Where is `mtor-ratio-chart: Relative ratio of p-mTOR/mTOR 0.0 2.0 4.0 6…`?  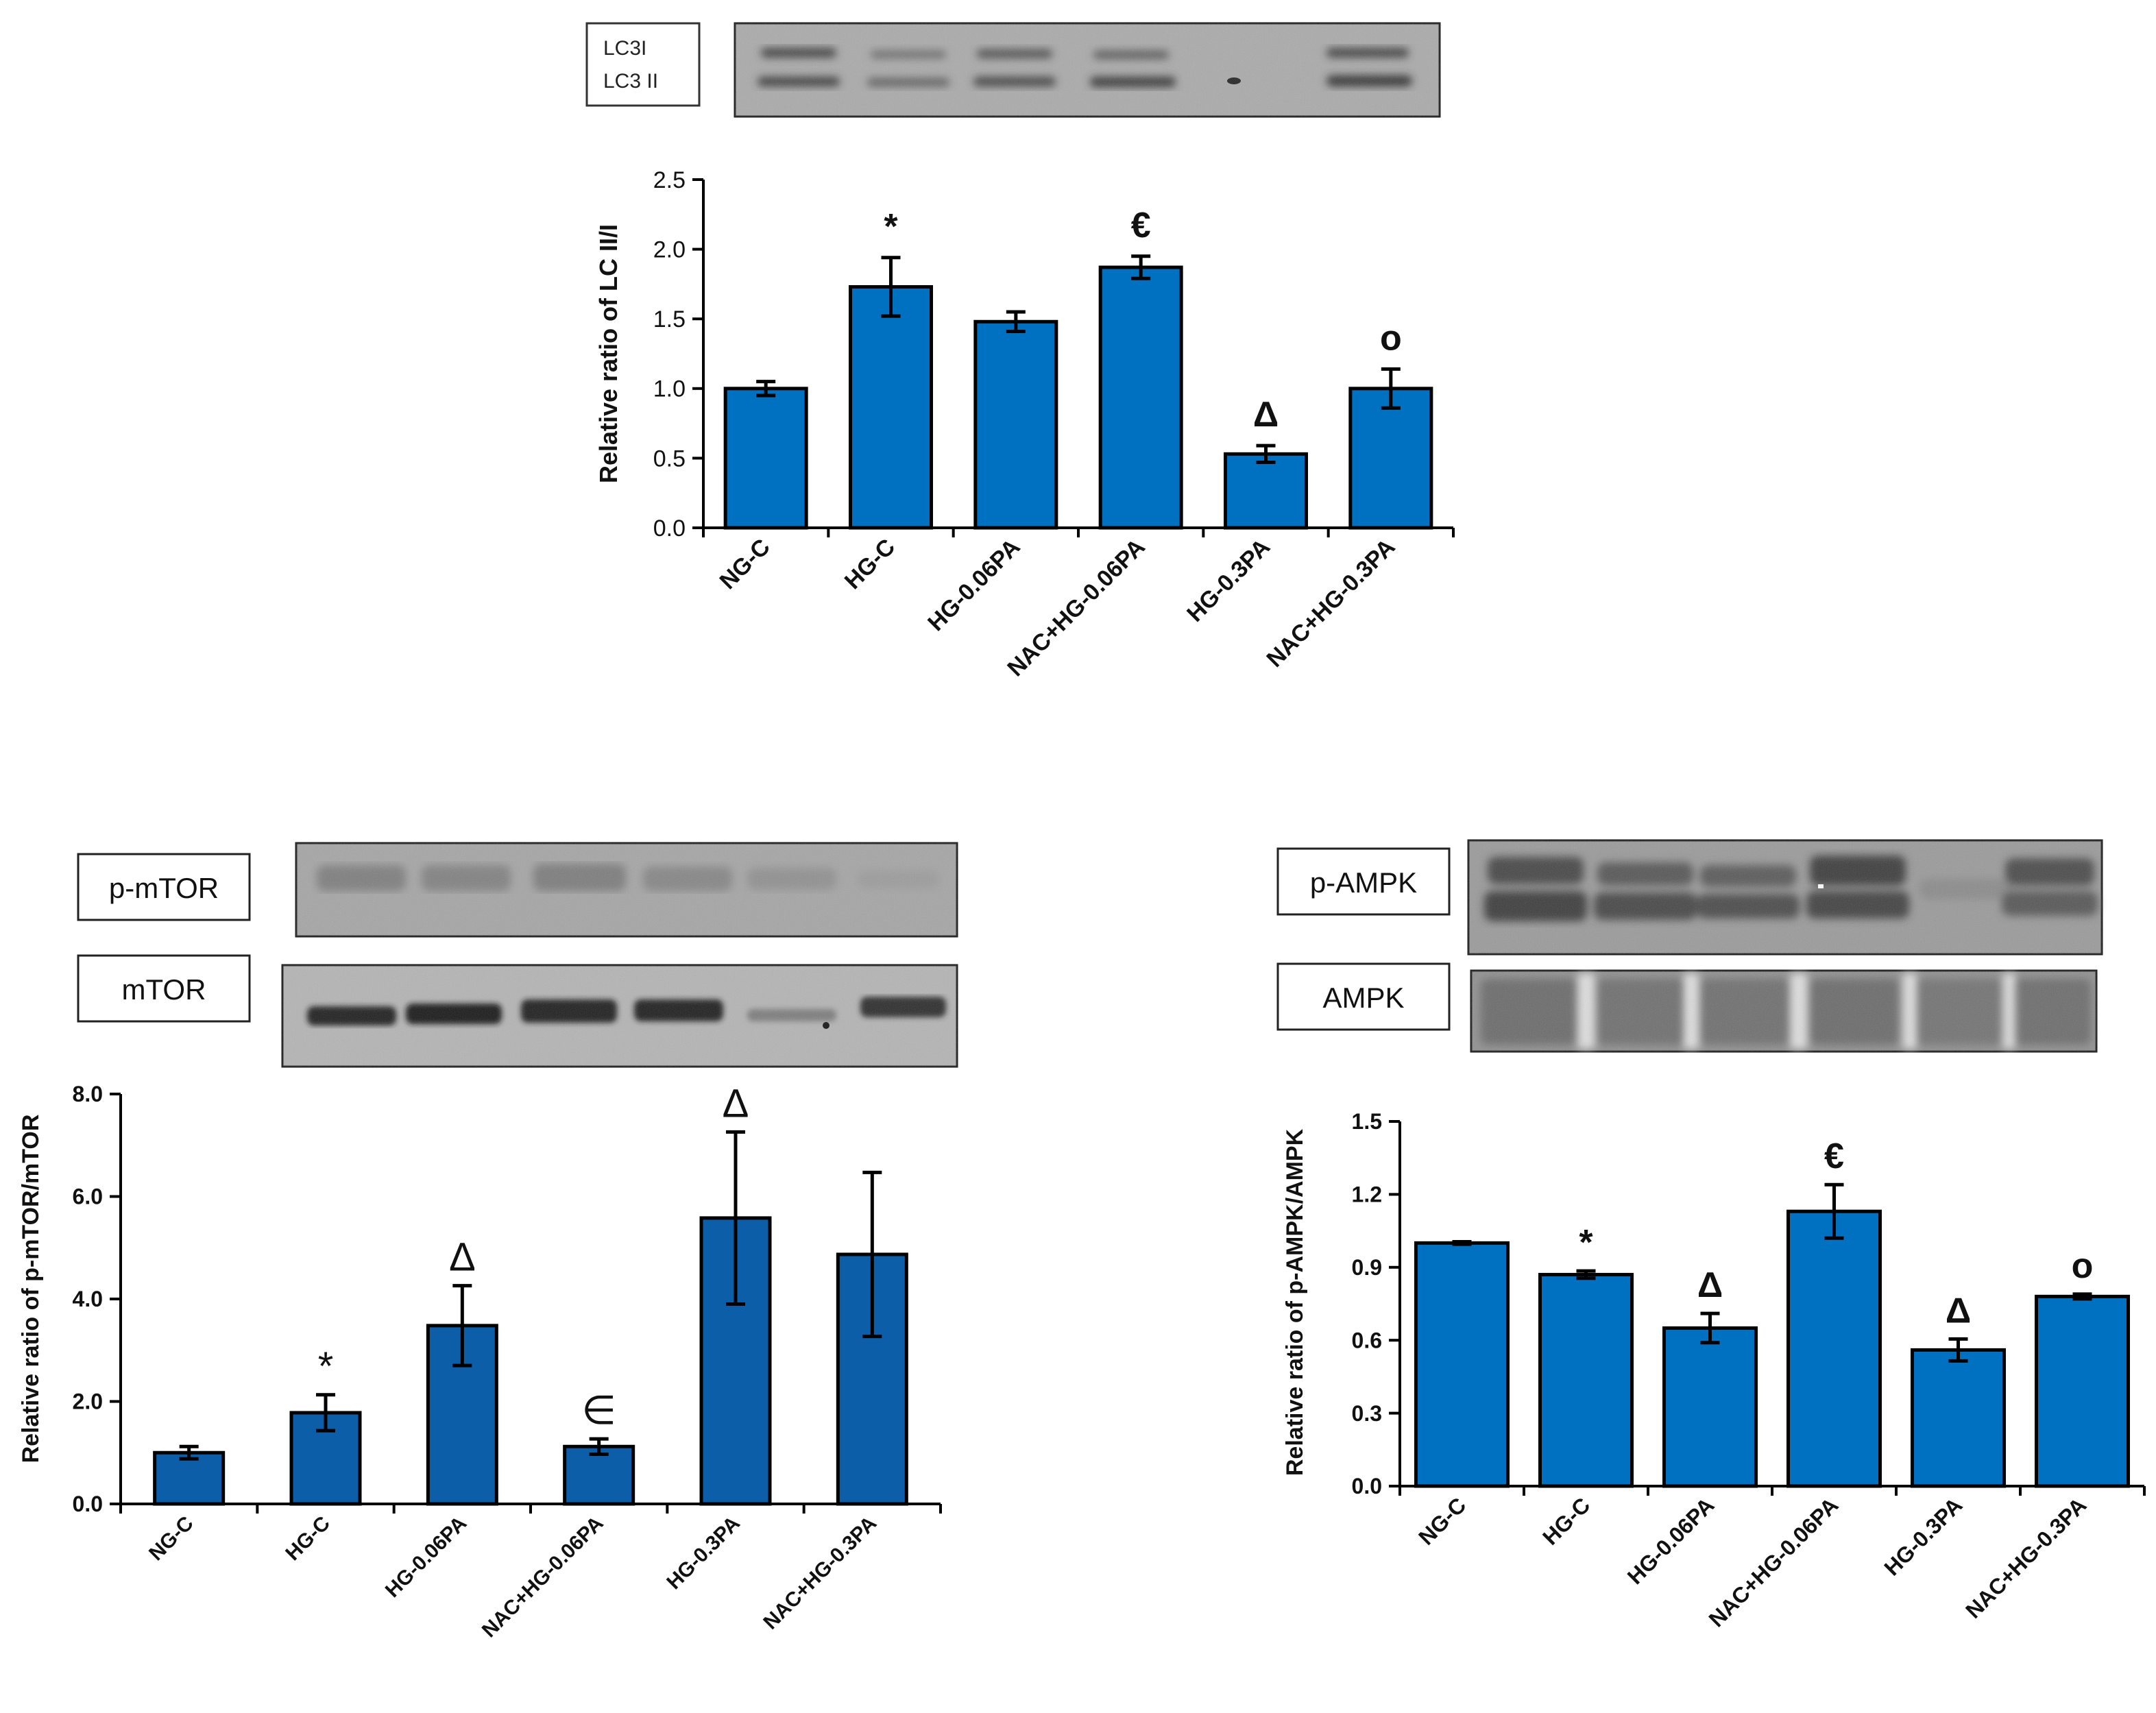 mtor-ratio-chart: Relative ratio of p-mTOR/mTOR 0.0 2.0 4.0 6… is located at coordinates (480, 1362).